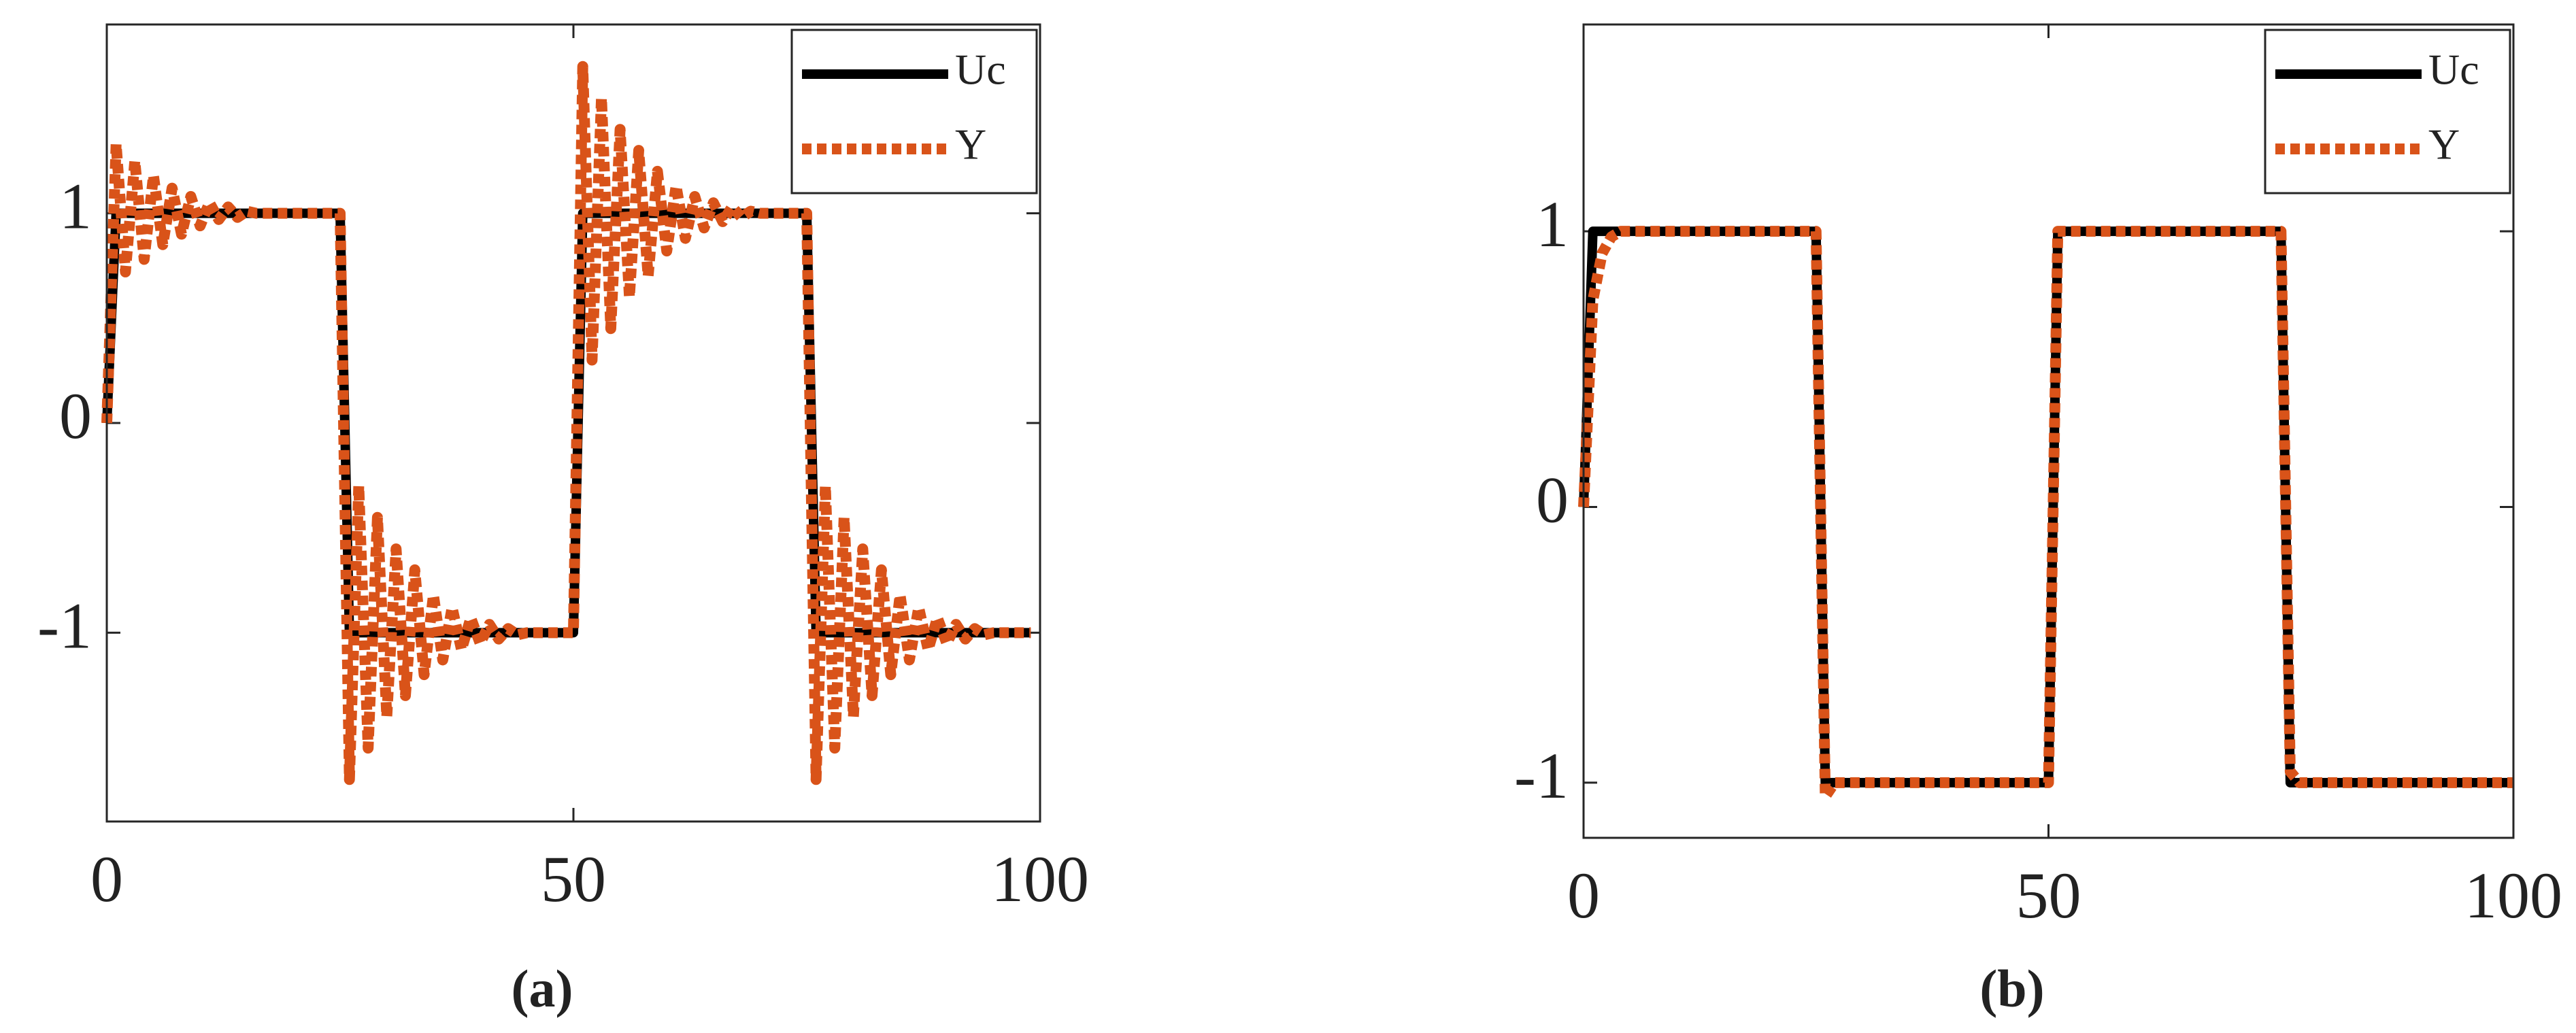 The height and width of the screenshot is (1033, 2576). Describe the element at coordinates (2011, 989) in the screenshot. I see `caption: (b)` at that location.